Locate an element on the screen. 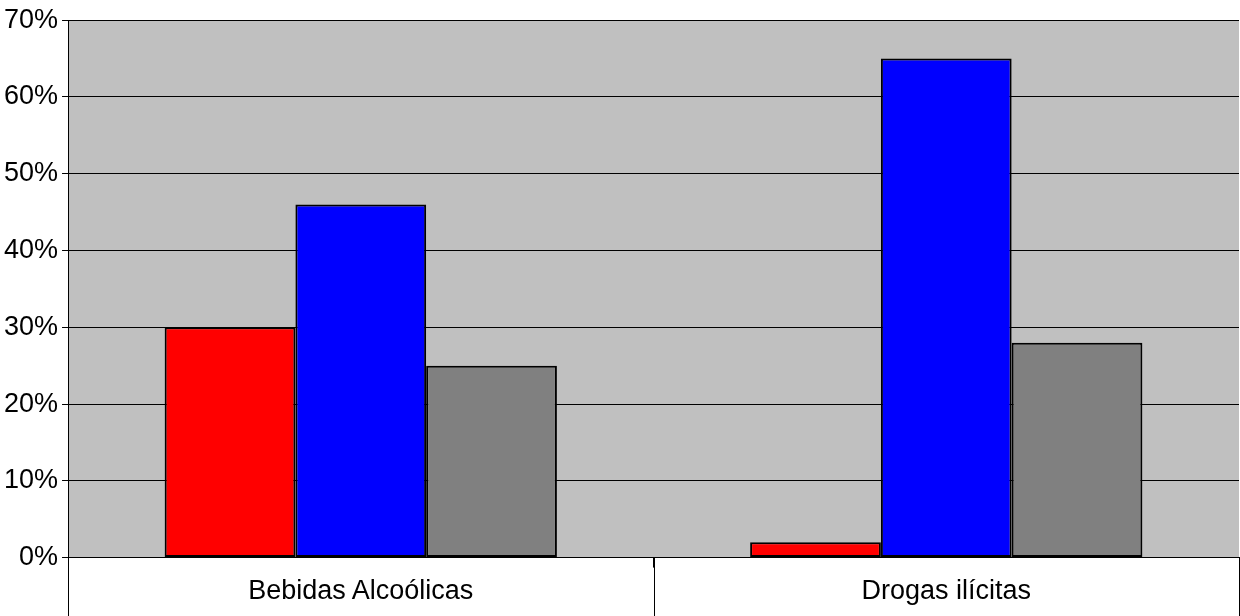  y-tick-label: 40% is located at coordinates (31, 248).